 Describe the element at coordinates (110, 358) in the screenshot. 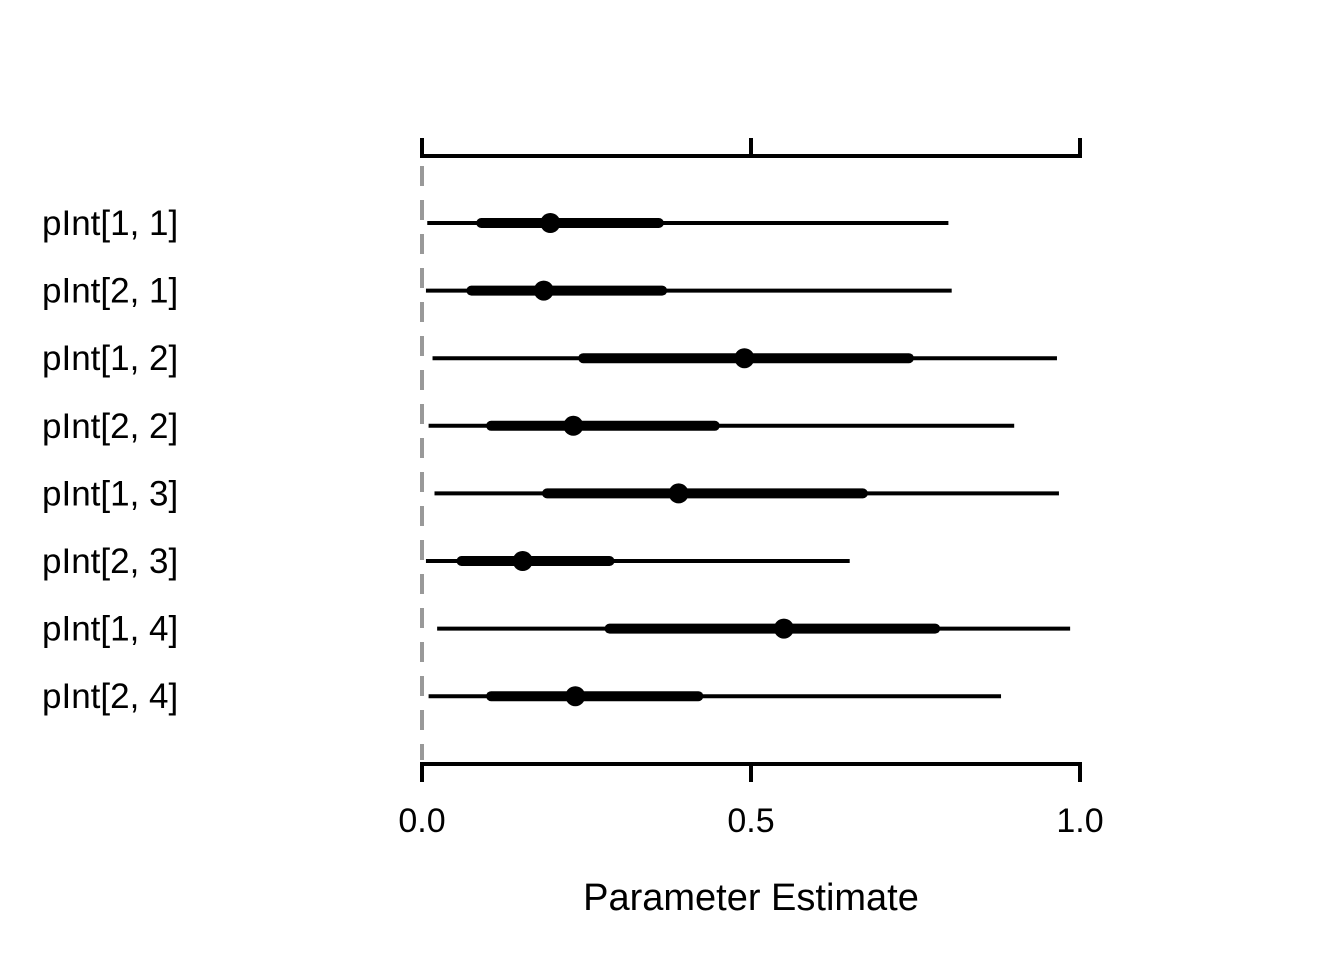

I see `row-label: pInt[1, 2]` at that location.